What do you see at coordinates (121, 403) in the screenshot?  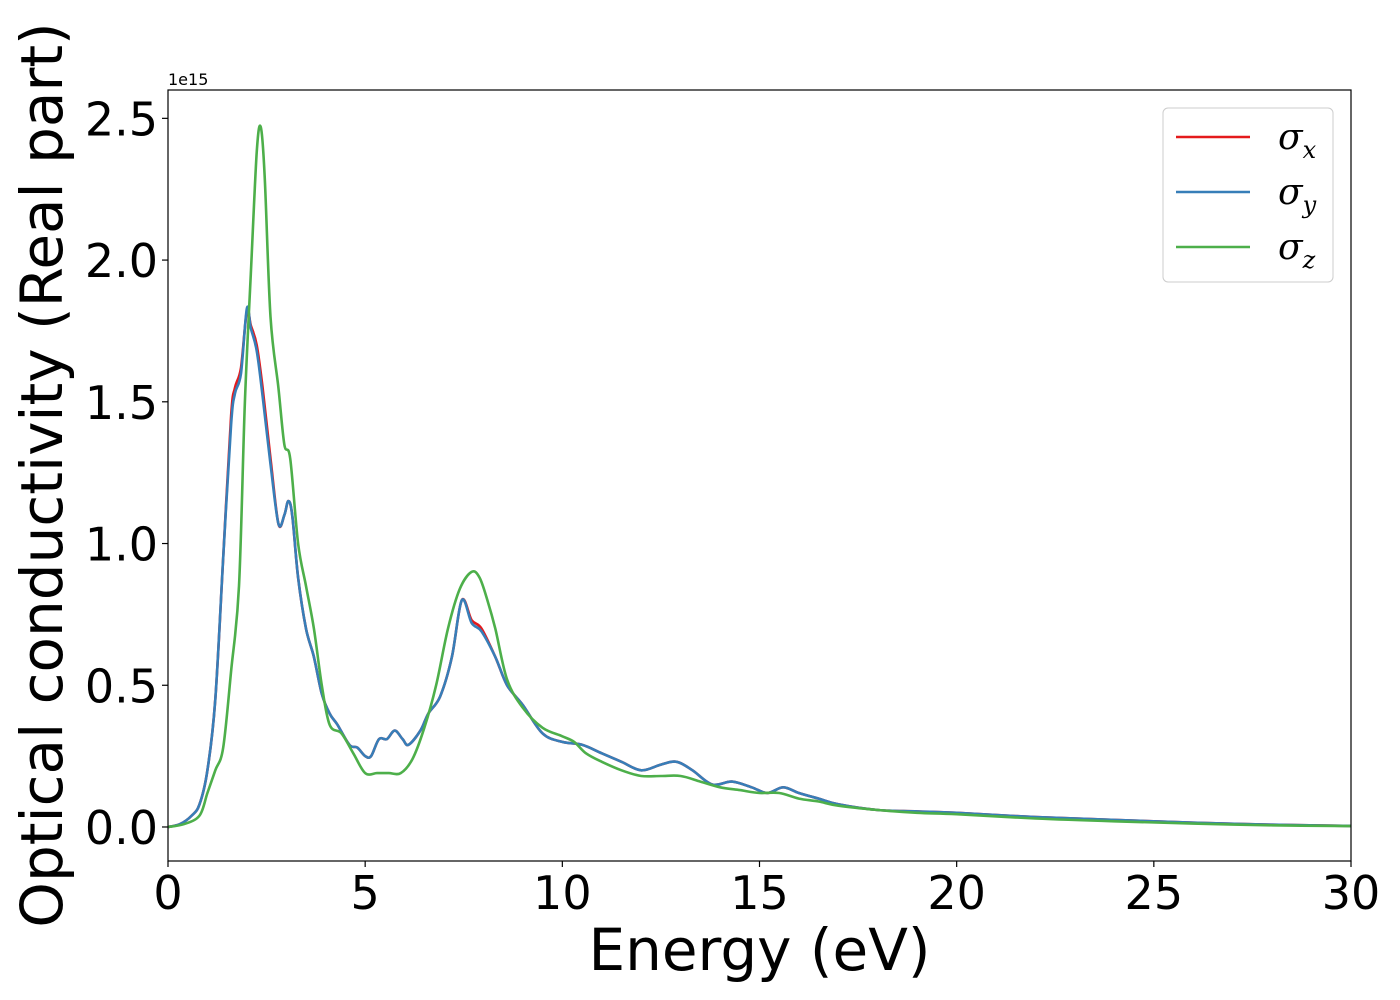 I see `y-tick-label: 1.5` at bounding box center [121, 403].